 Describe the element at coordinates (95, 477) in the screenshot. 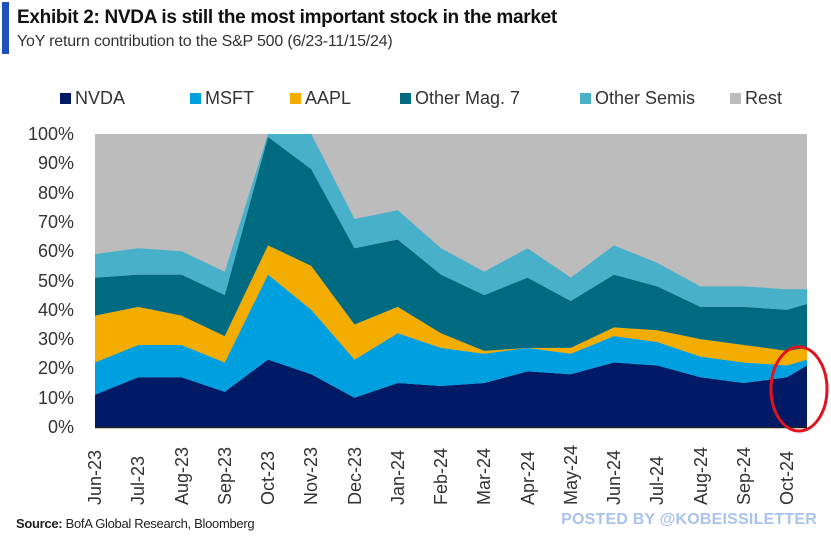

I see `x-tick-label: Jun-23` at that location.